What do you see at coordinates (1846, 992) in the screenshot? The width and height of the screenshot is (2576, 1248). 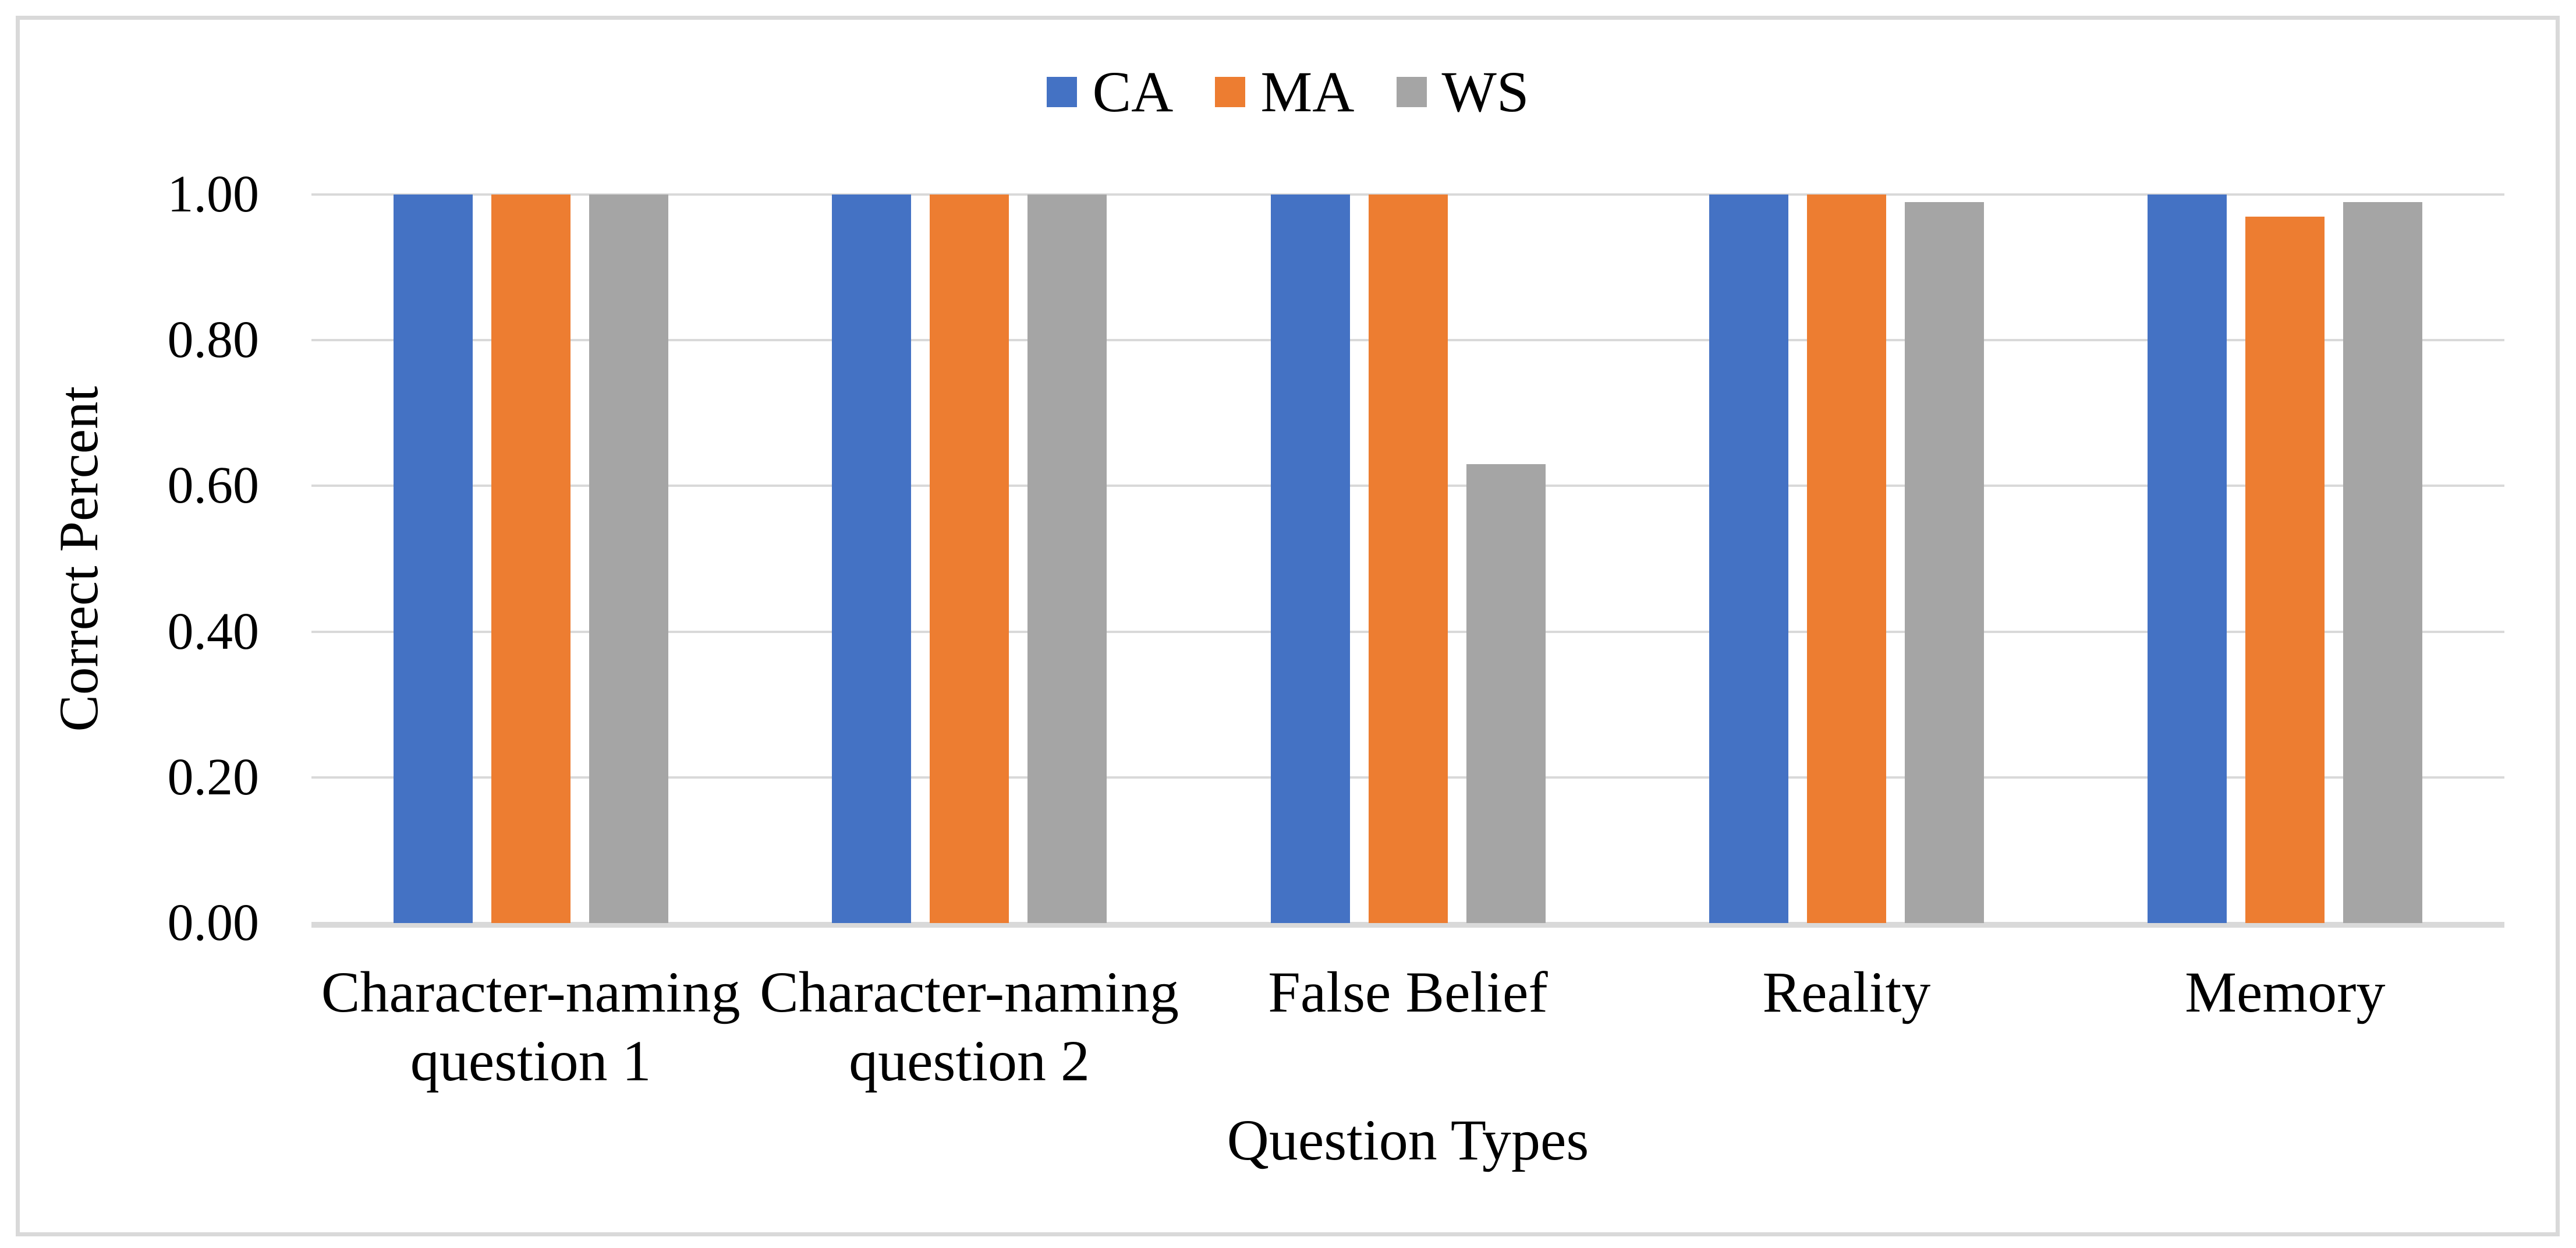 I see `x-category-label: Reality` at bounding box center [1846, 992].